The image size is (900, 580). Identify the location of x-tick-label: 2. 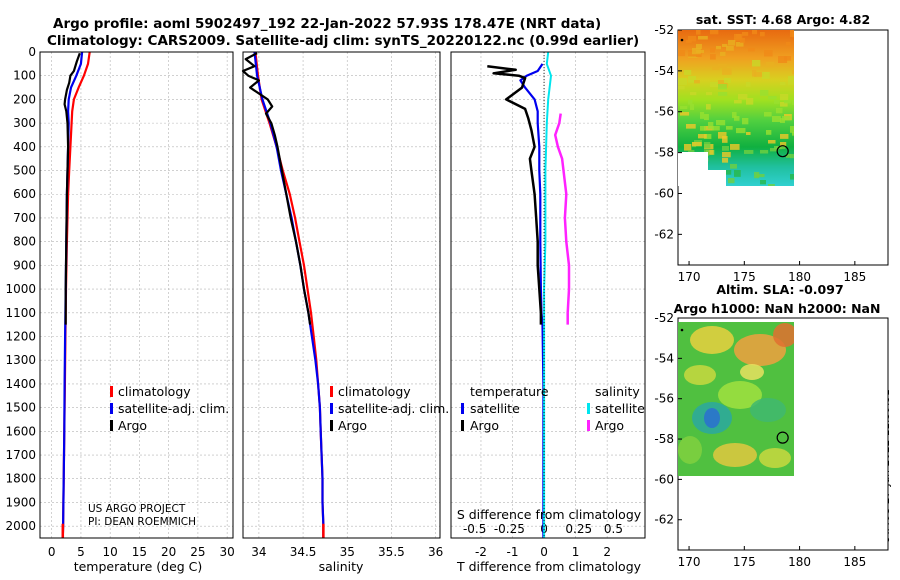
(607, 552).